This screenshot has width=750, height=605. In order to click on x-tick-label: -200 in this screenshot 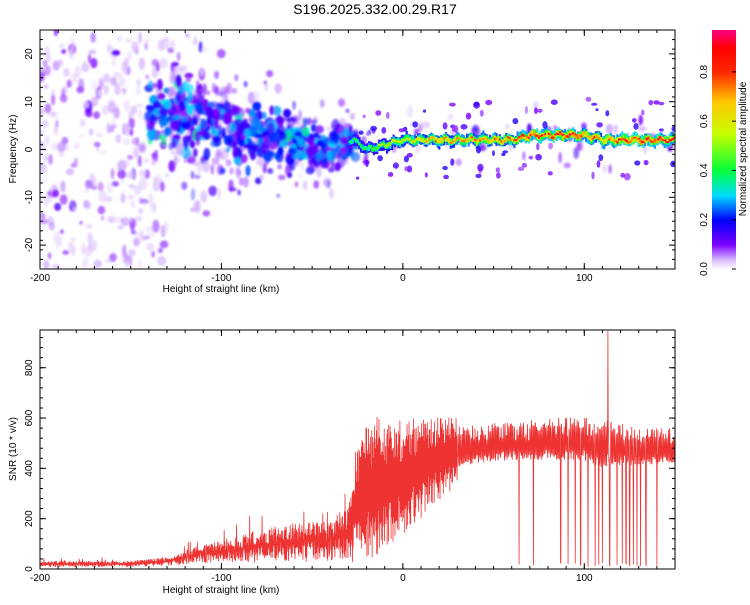, I will do `click(40, 578)`.